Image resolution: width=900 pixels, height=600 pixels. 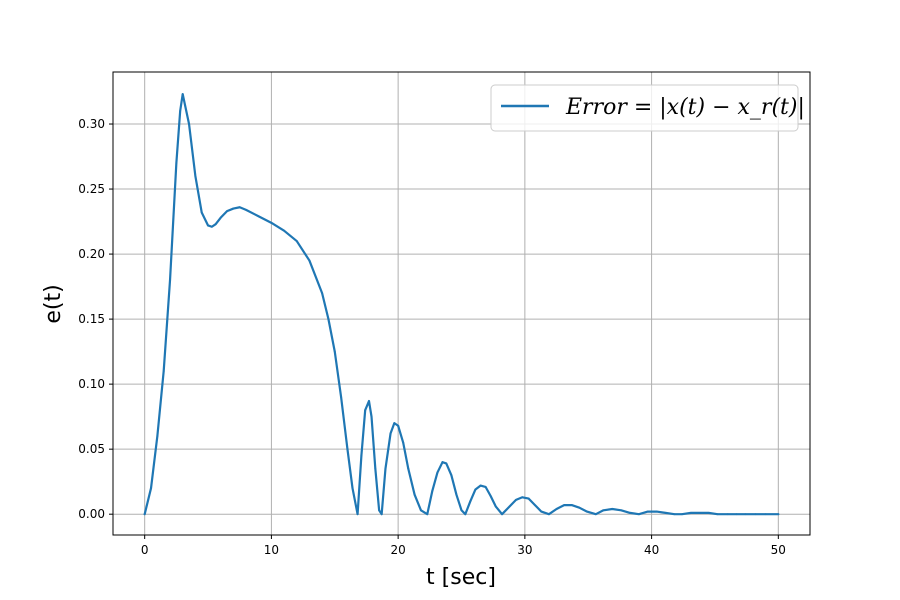 What do you see at coordinates (397, 550) in the screenshot?
I see `x-tick-label: 20` at bounding box center [397, 550].